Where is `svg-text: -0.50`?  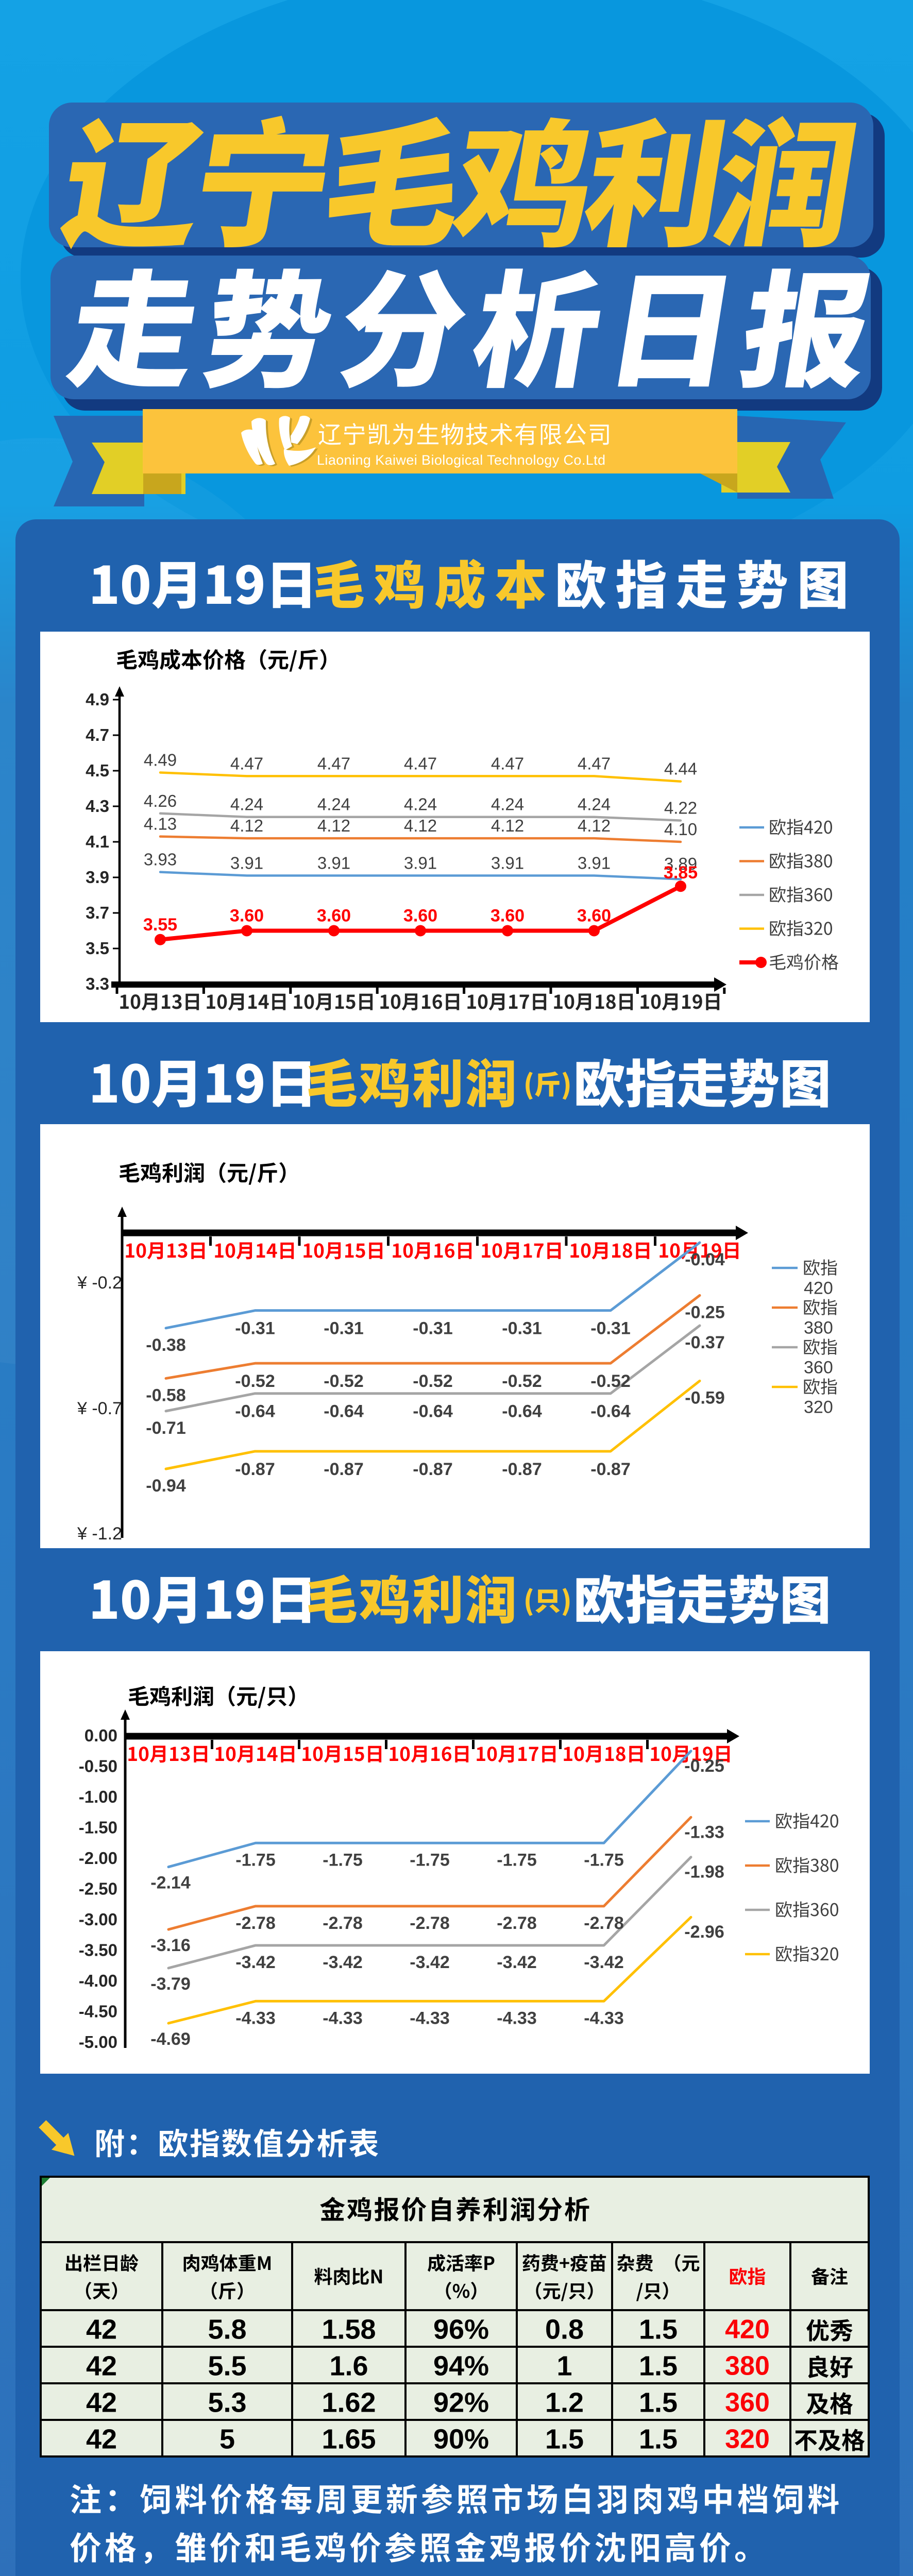
svg-text: -0.50 is located at coordinates (98, 1766).